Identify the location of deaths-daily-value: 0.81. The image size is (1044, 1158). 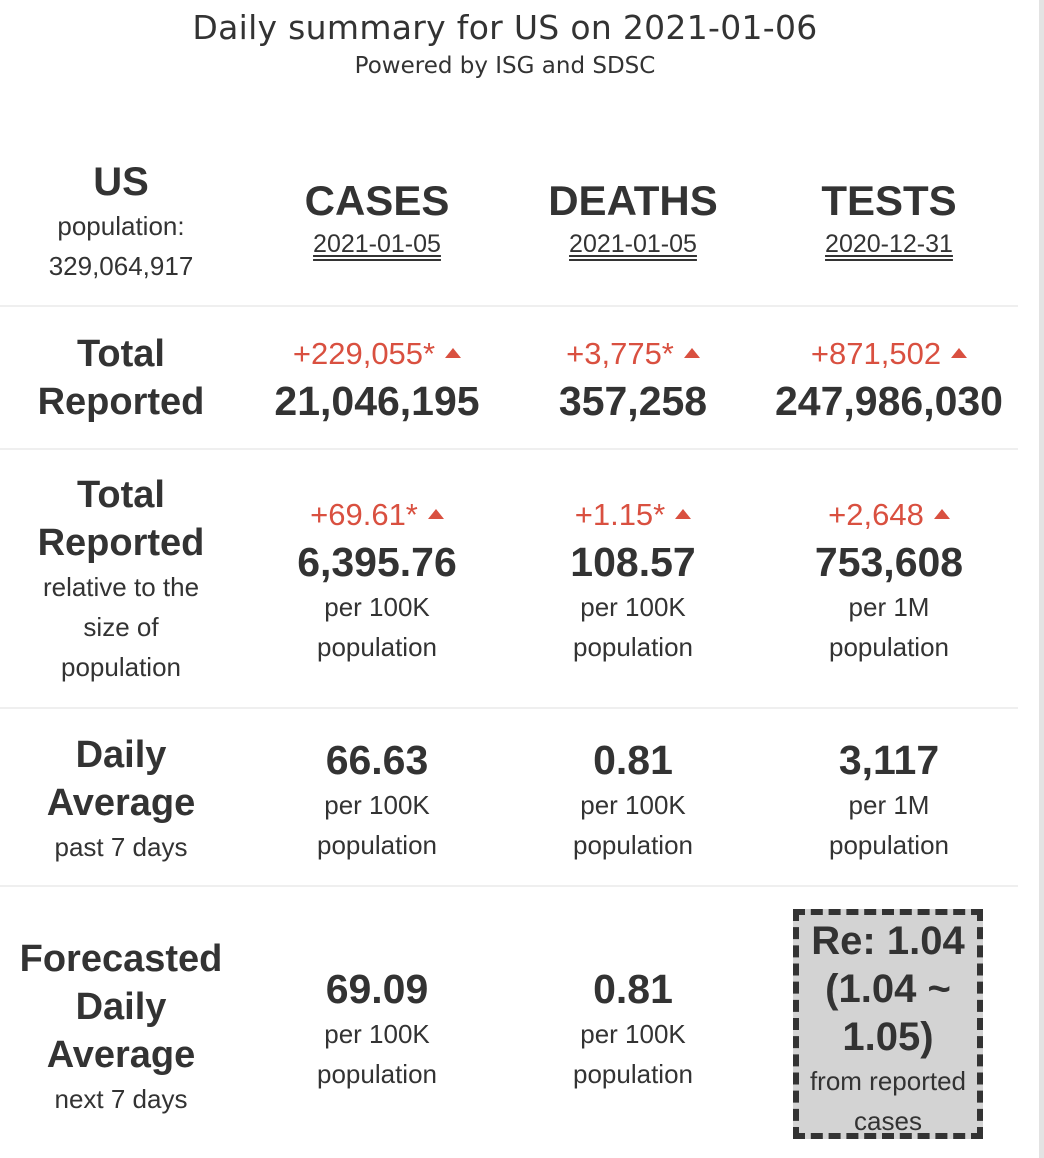
(633, 760).